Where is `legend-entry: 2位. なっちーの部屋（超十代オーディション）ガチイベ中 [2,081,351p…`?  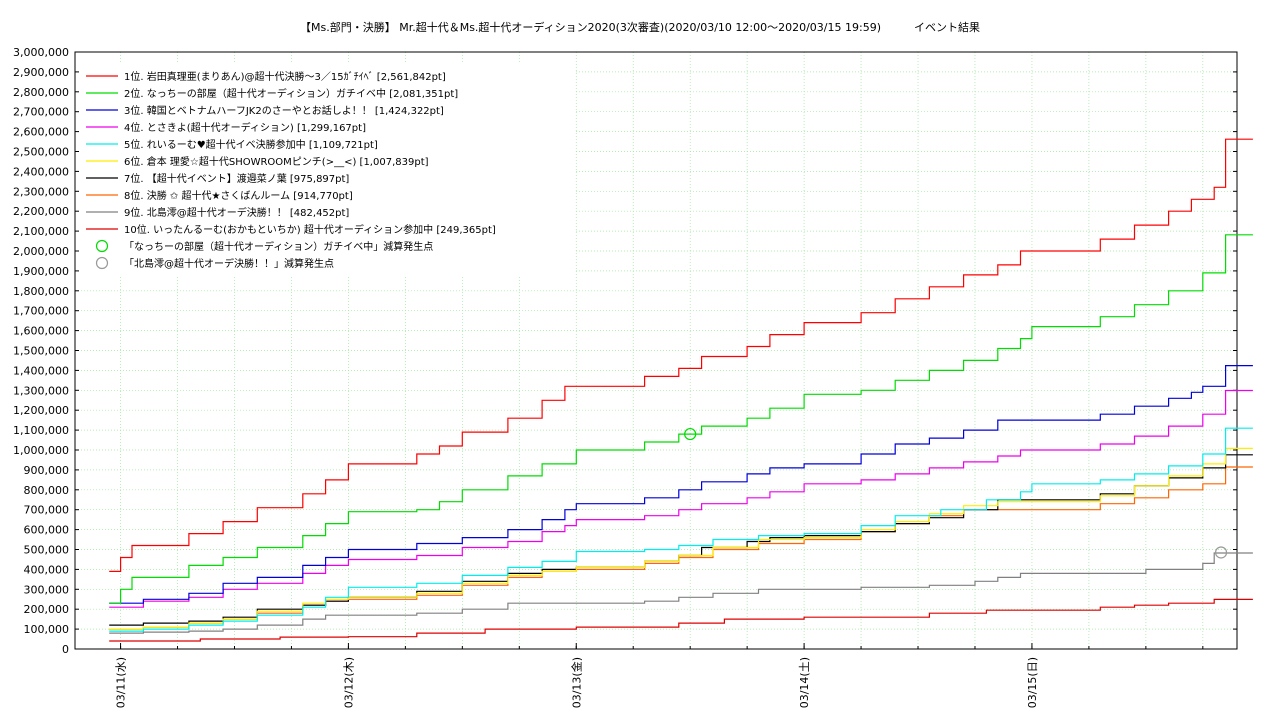
legend-entry: 2位. なっちーの部屋（超十代オーディション）ガチイベ中 [2,081,351p… is located at coordinates (291, 93).